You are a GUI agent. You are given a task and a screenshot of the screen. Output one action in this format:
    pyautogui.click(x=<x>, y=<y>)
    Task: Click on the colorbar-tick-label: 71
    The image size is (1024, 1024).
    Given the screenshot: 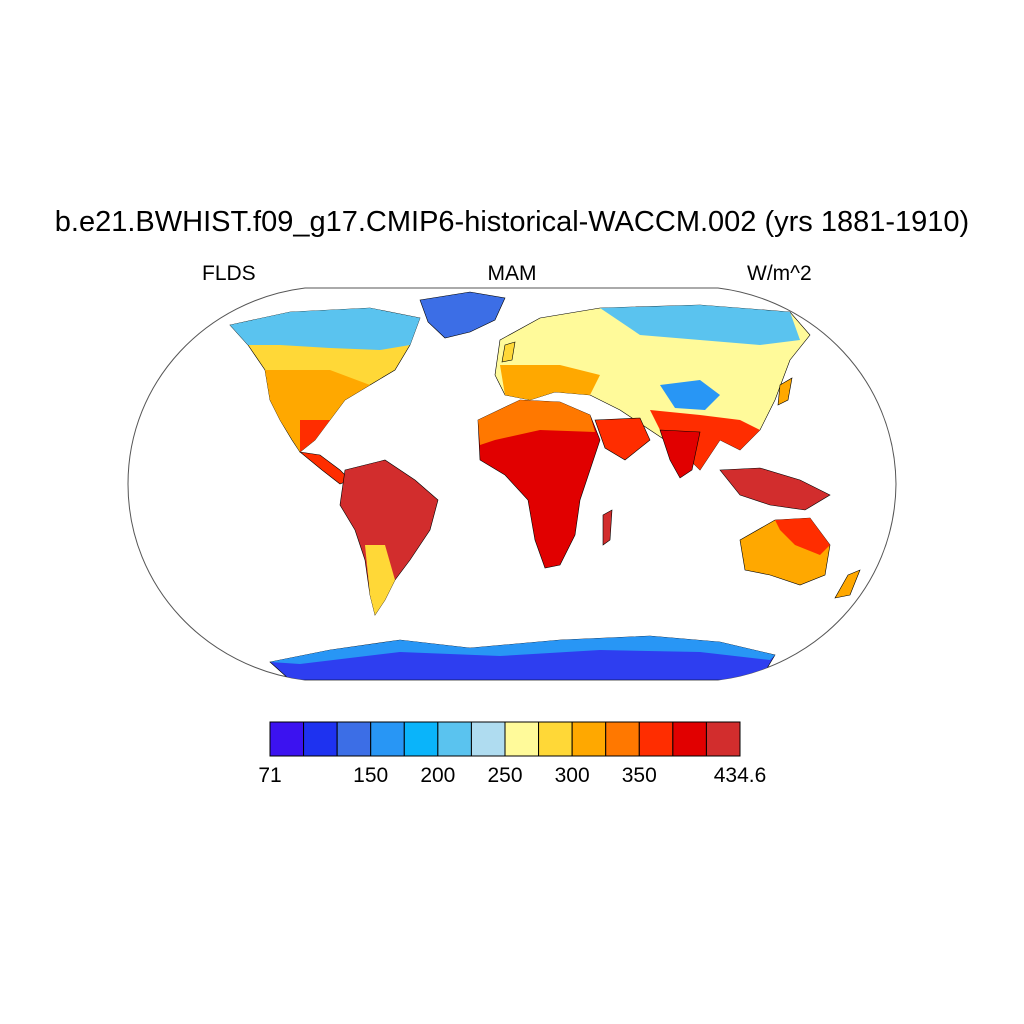 What is the action you would take?
    pyautogui.click(x=270, y=775)
    